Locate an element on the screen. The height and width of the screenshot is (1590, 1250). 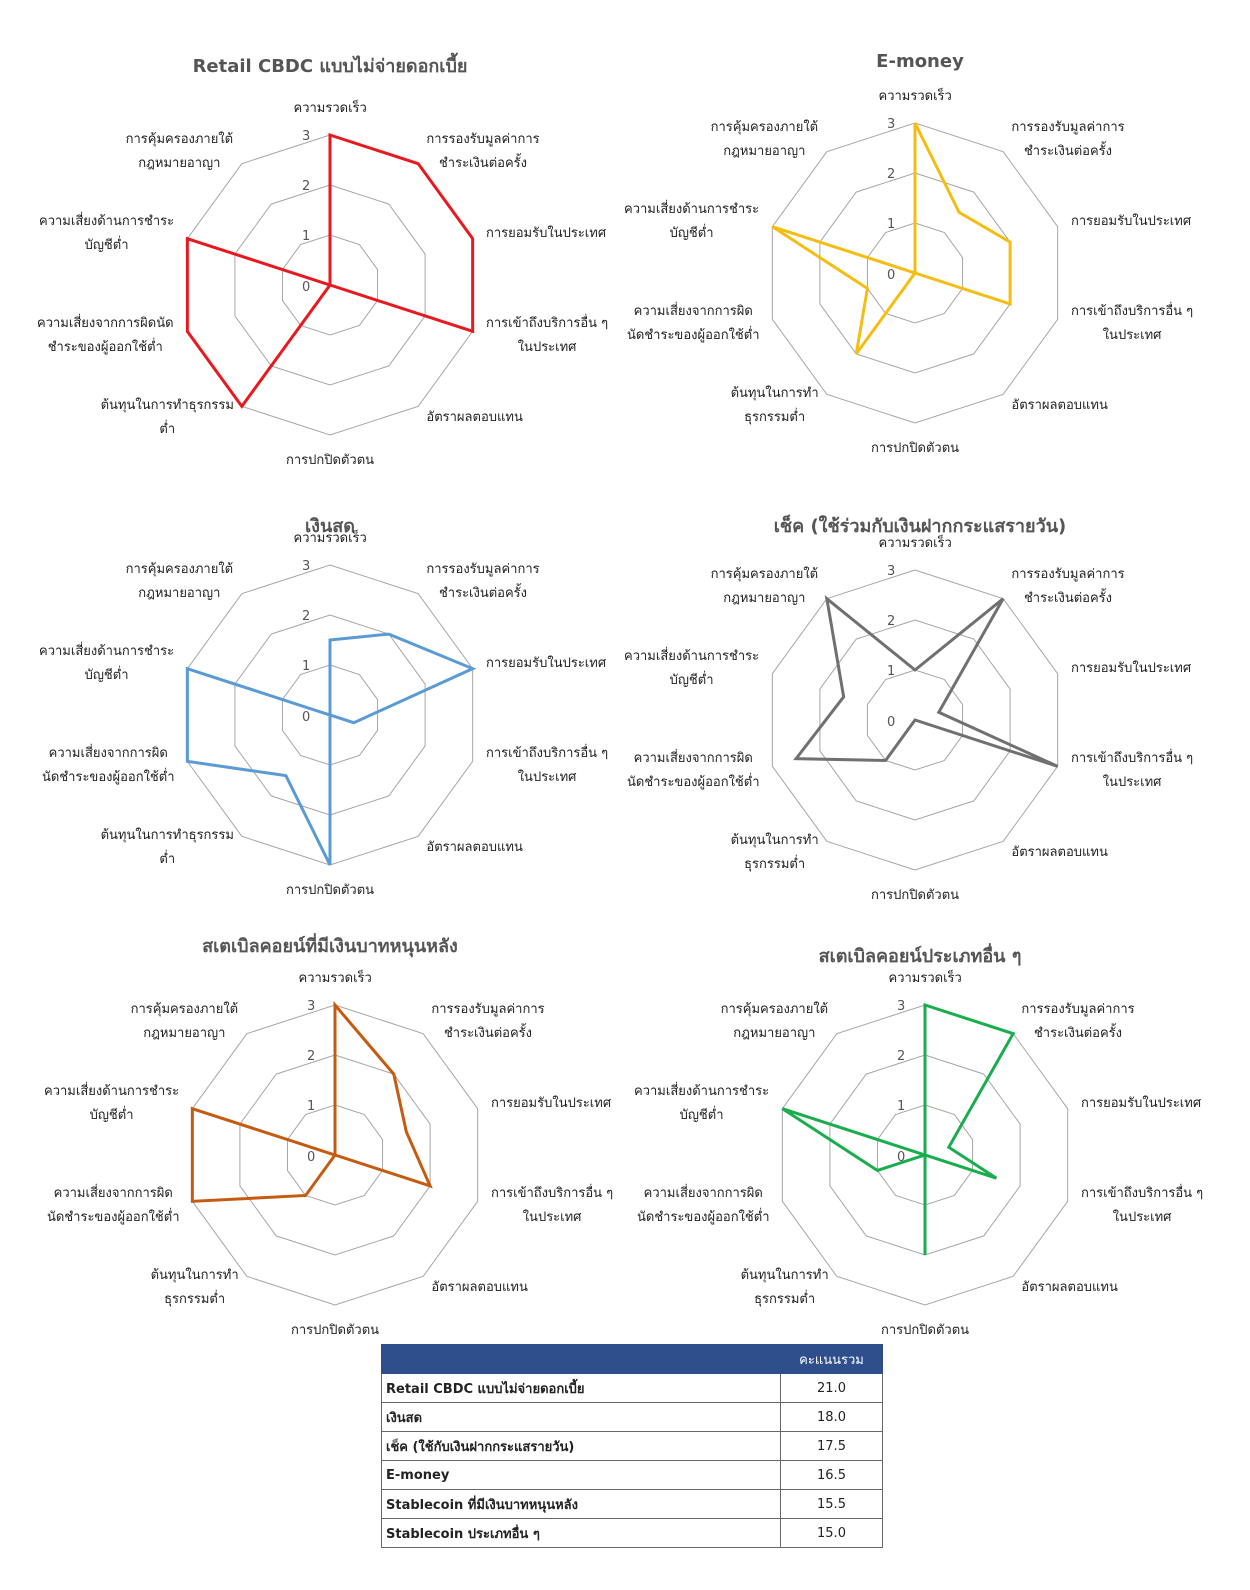
table-cell-name: E-money is located at coordinates (581, 1475).